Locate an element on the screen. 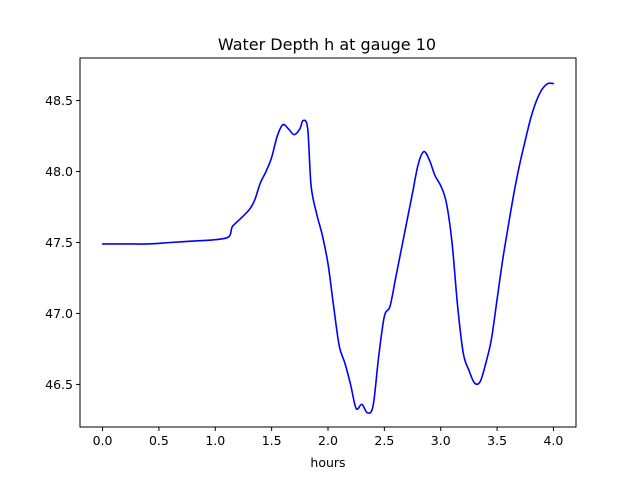  y-tick-label: 46.5 is located at coordinates (59, 384).